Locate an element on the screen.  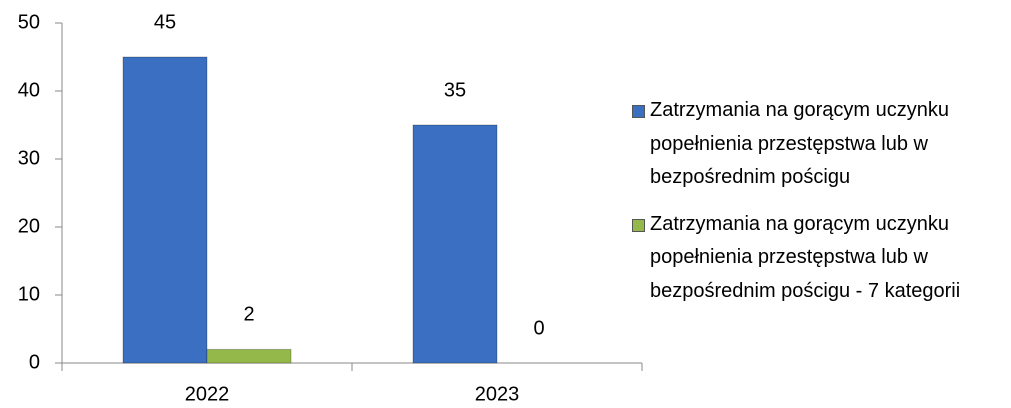
y-tick-label: 0 is located at coordinates (34, 362).